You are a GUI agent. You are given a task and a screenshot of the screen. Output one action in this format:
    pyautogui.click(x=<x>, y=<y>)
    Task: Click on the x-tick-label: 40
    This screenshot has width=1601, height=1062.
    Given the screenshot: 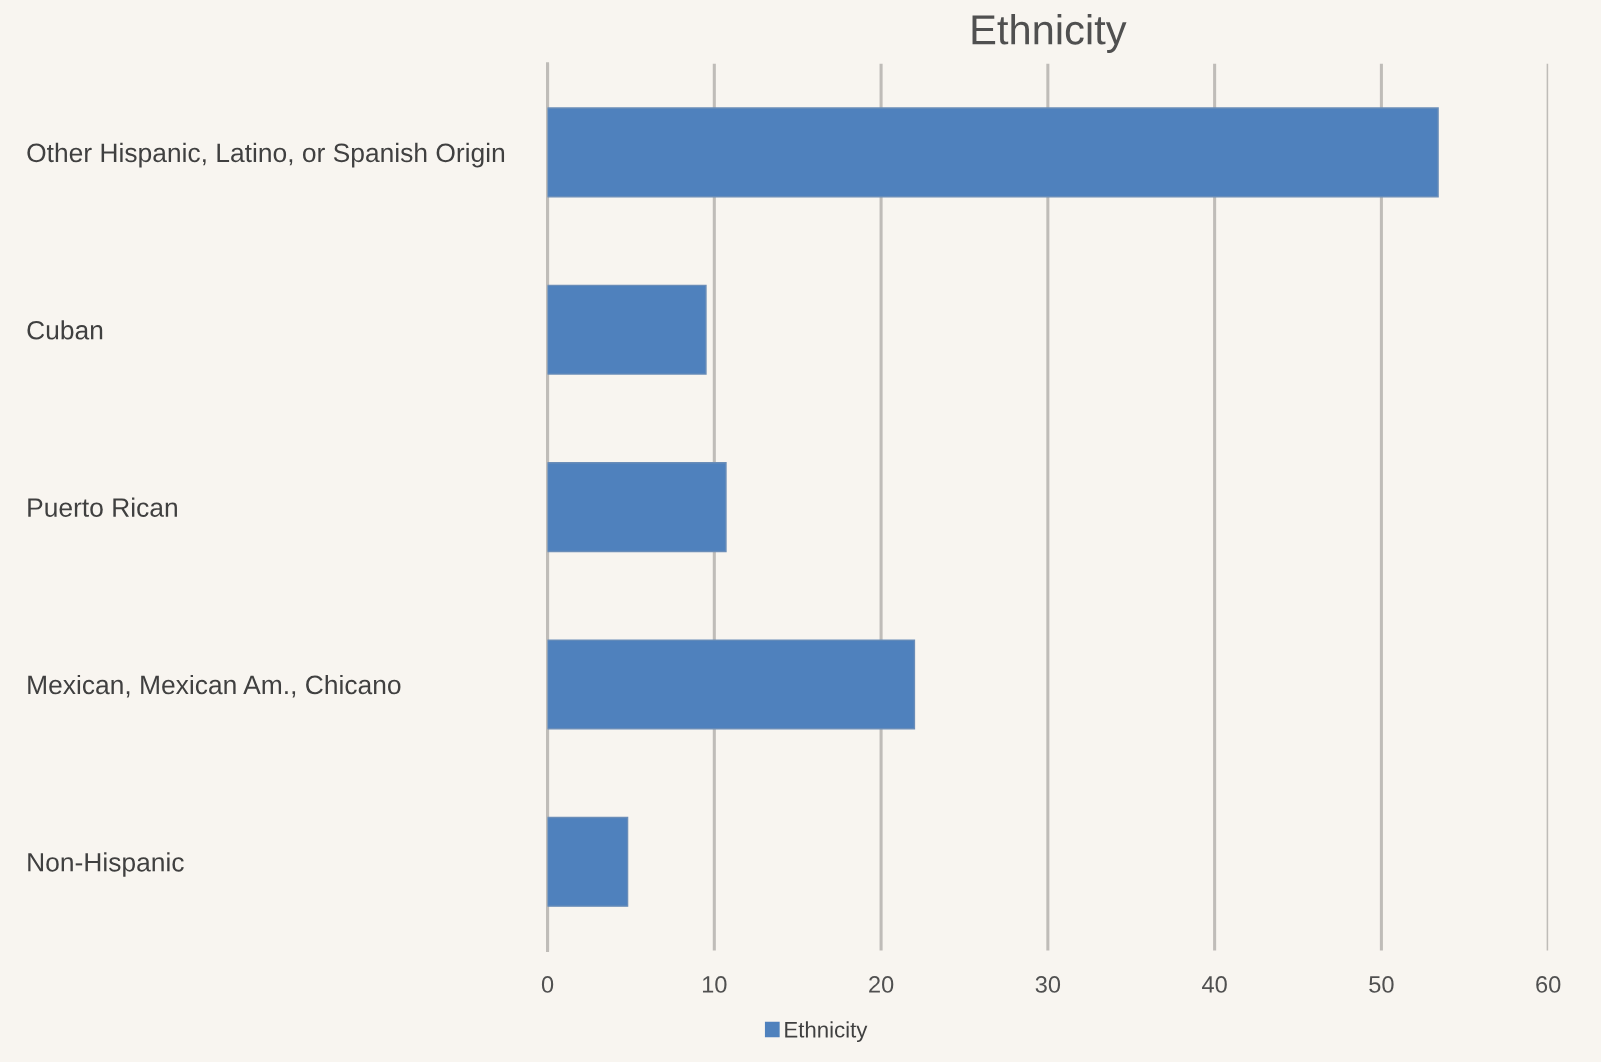 What is the action you would take?
    pyautogui.click(x=1214, y=984)
    